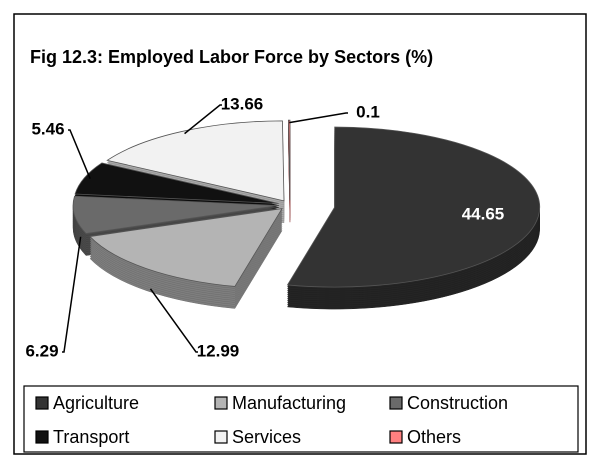  What do you see at coordinates (91, 437) in the screenshot?
I see `legend-label: Transport` at bounding box center [91, 437].